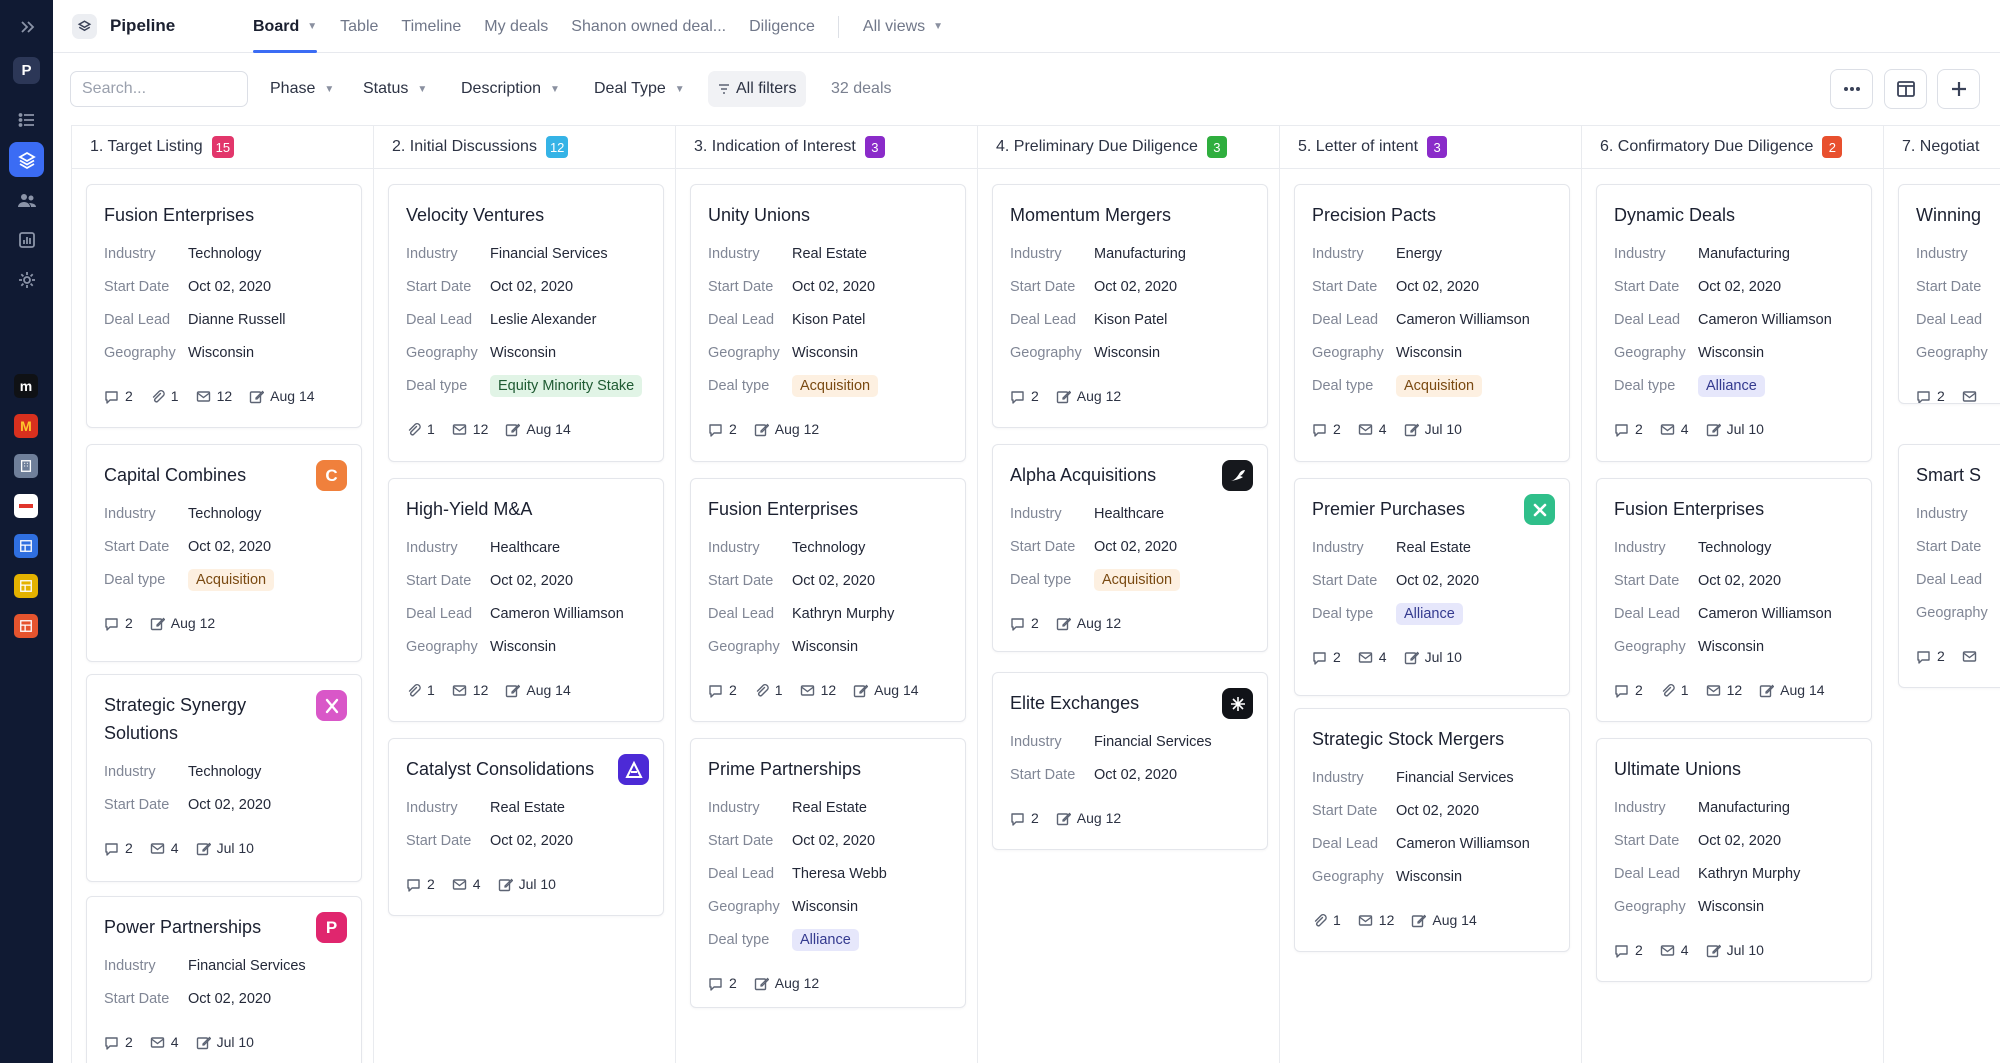  I want to click on workspace-avatar: P, so click(26, 70).